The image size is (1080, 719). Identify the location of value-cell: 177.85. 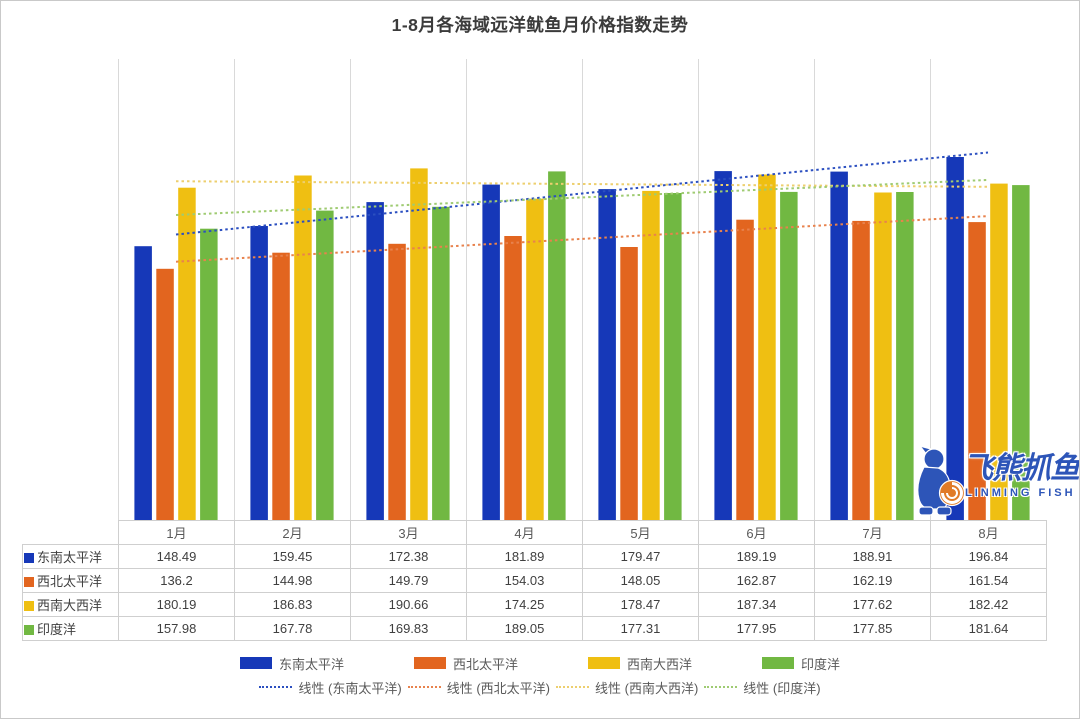
(872, 628).